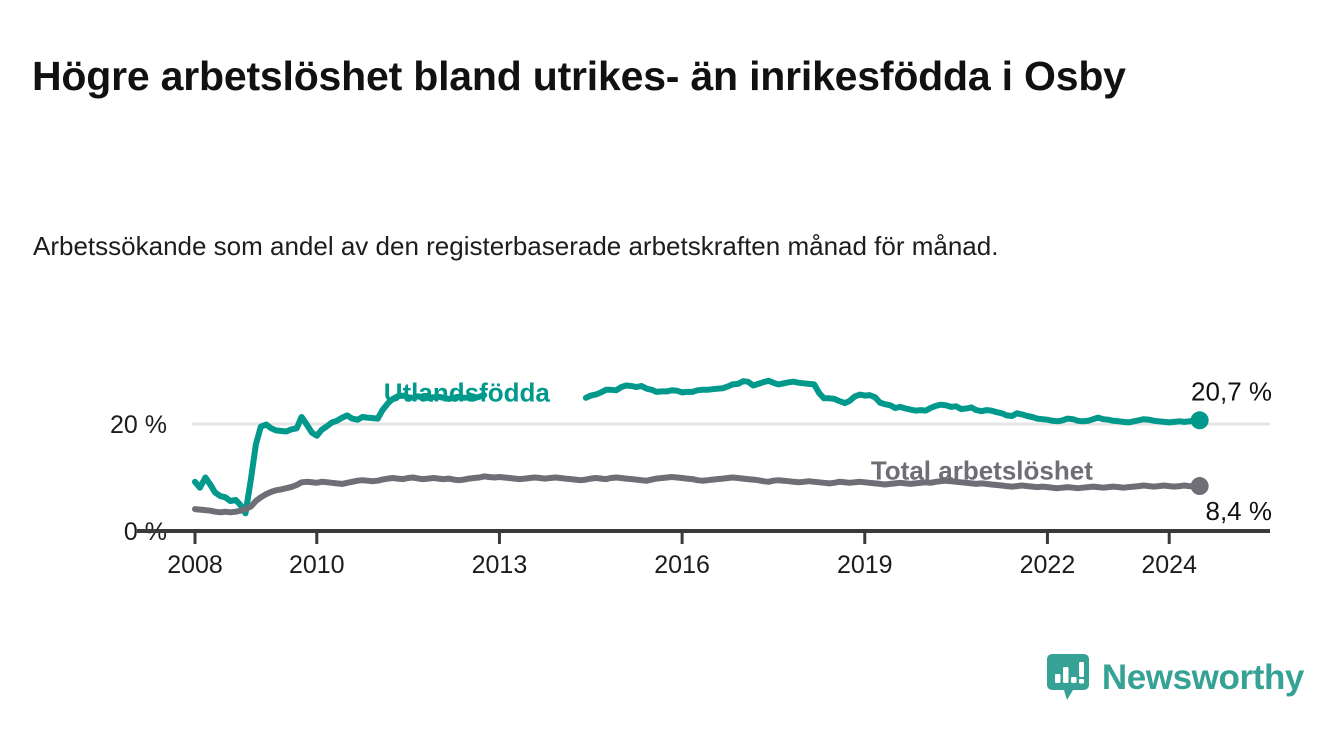 This screenshot has width=1340, height=734. Describe the element at coordinates (697, 494) in the screenshot. I see `series-line-total` at that location.